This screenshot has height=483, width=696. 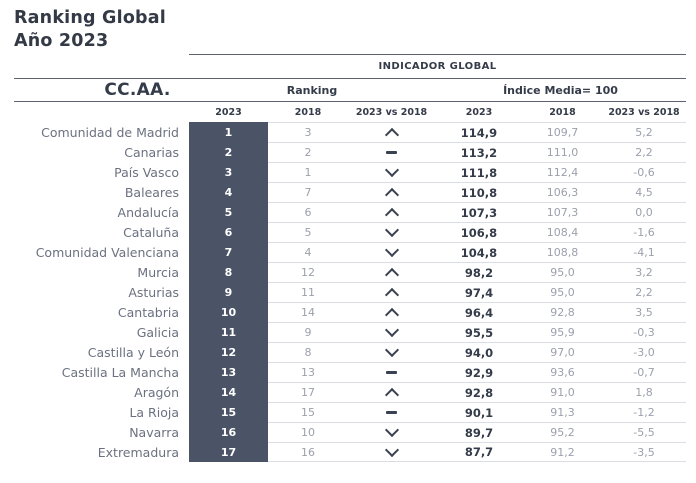 I want to click on rank-2023-cell: 7, so click(x=228, y=252).